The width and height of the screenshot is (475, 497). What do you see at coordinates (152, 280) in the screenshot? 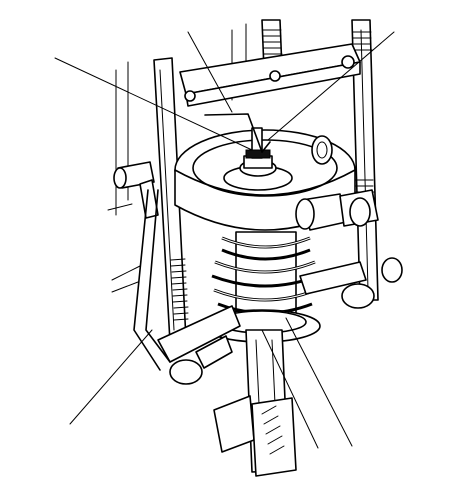
I see `left-hook-arm` at bounding box center [152, 280].